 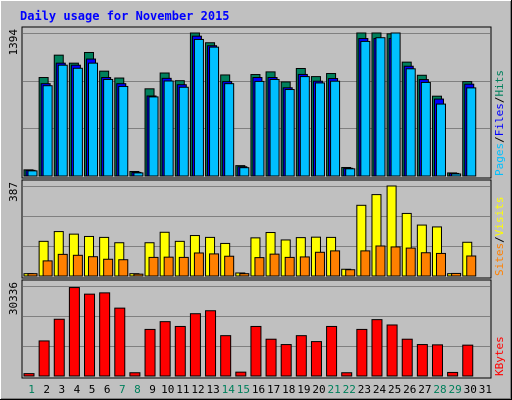 I want to click on x-tick-label: 10, so click(x=167, y=389).